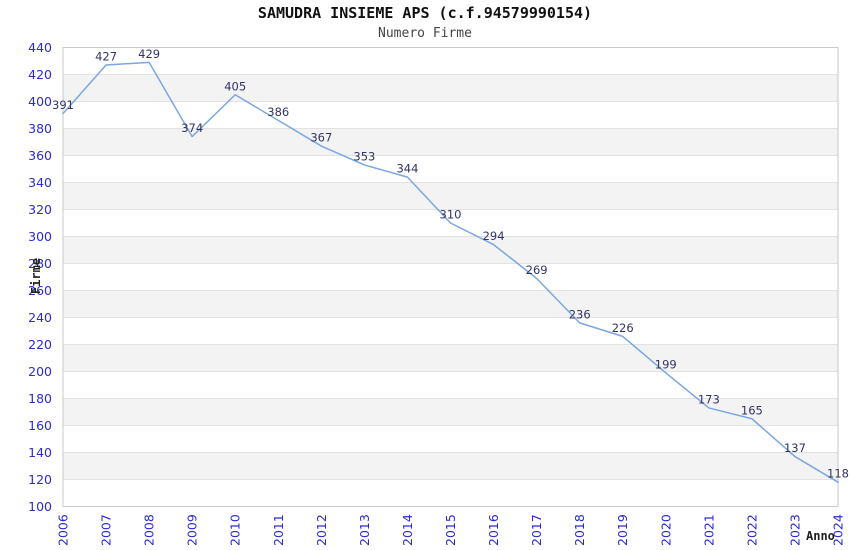 The width and height of the screenshot is (850, 550). Describe the element at coordinates (40, 236) in the screenshot. I see `y-tick-label: 300` at that location.